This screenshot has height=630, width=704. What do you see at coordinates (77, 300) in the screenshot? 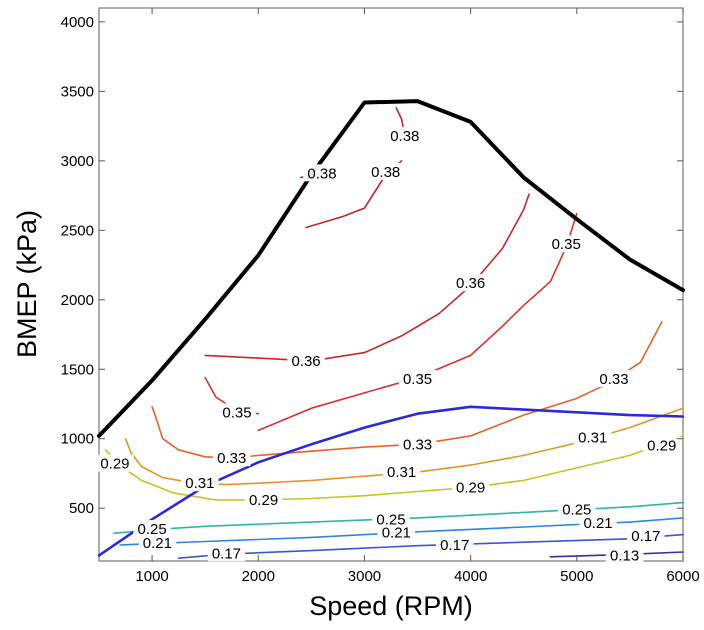
I see `y-tick-label: 2000` at bounding box center [77, 300].